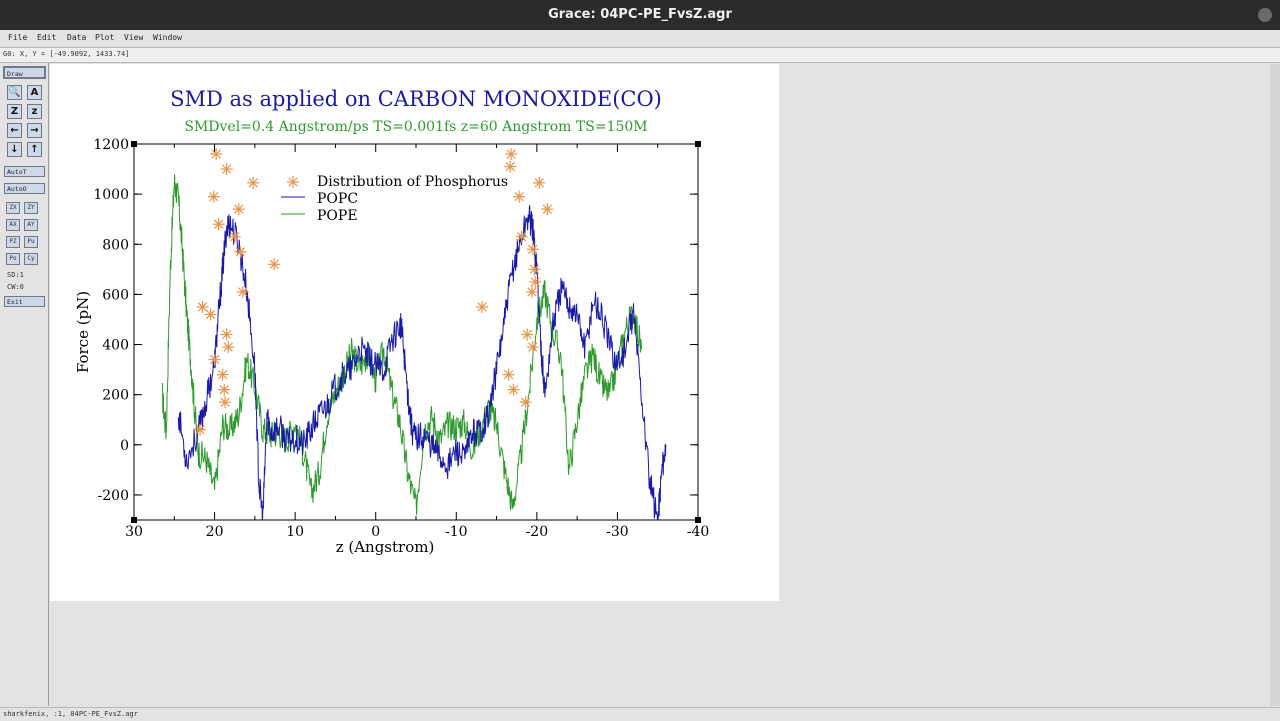  Describe the element at coordinates (34, 111) in the screenshot. I see `zoom-y-icon: z` at that location.